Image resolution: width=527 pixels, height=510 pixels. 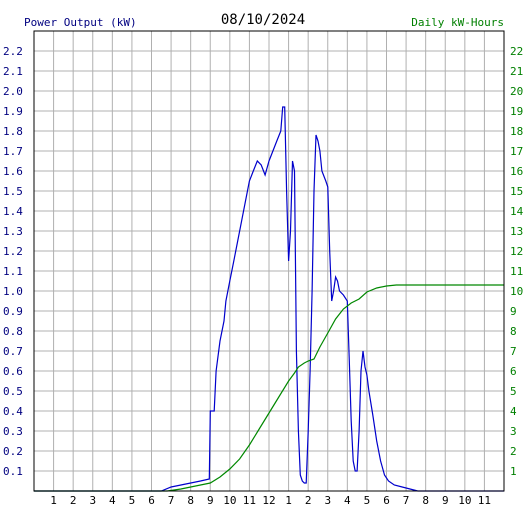 I want to click on right-tick-label: 13, so click(x=516, y=231).